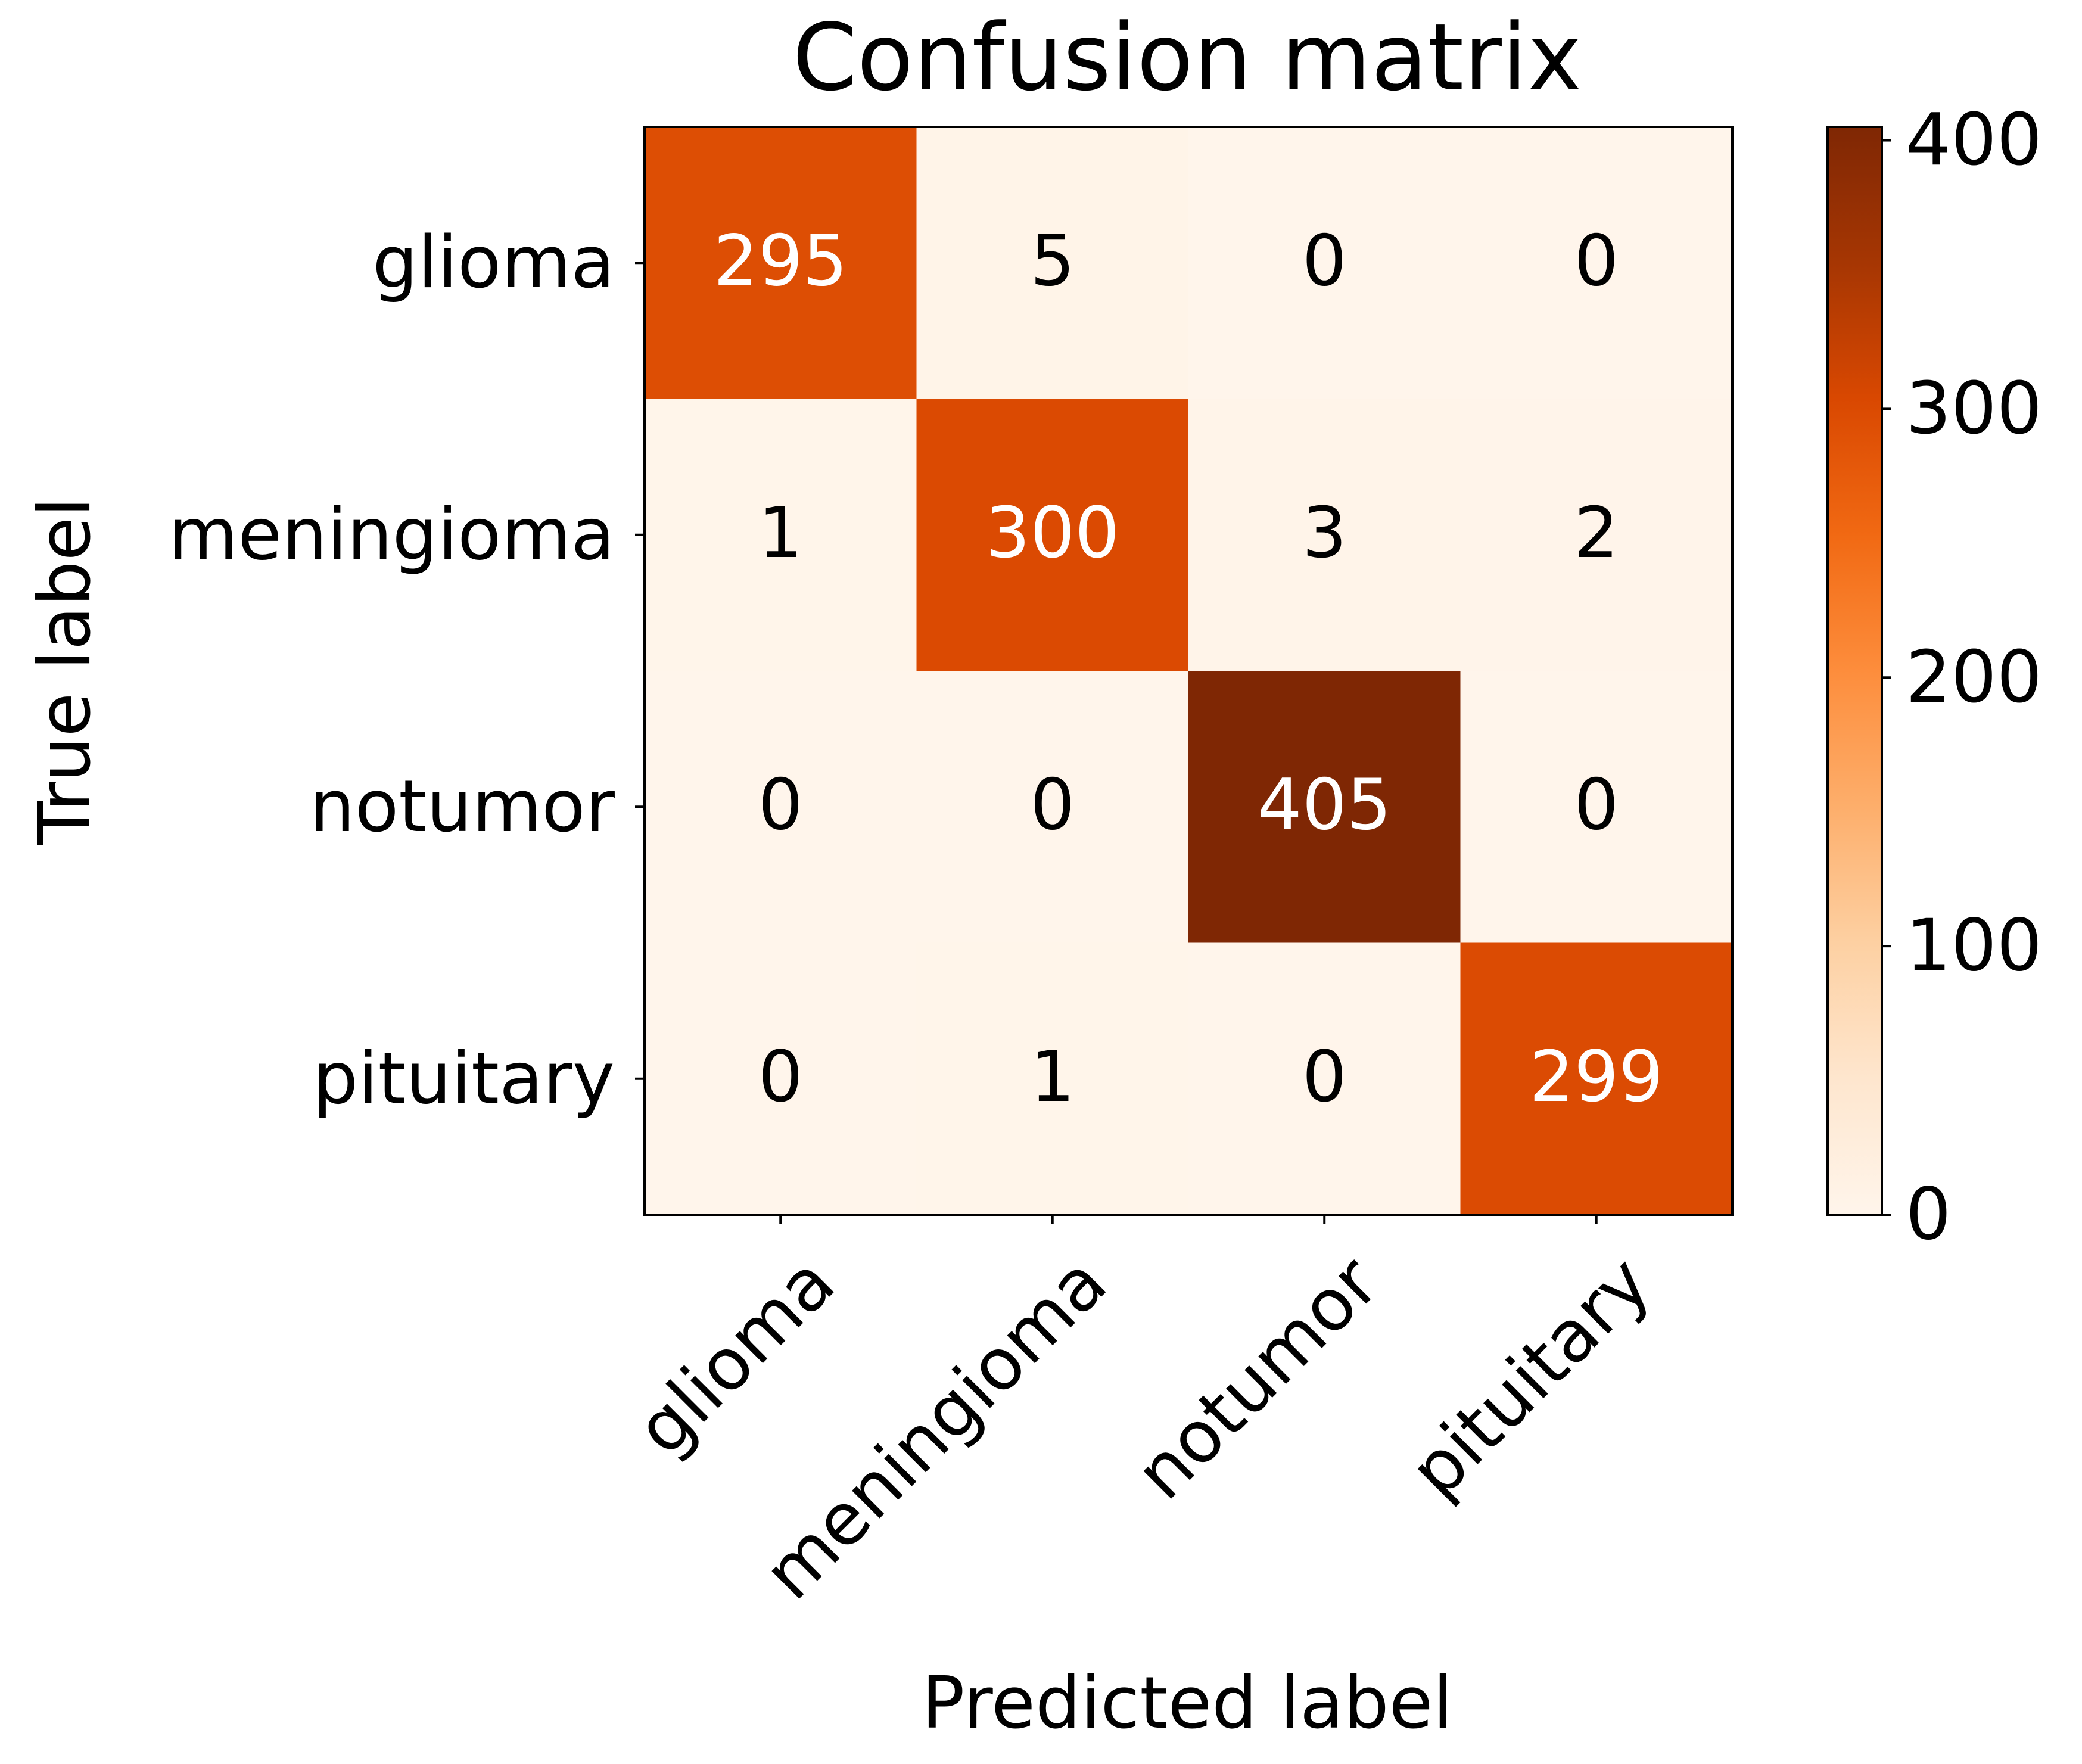 This screenshot has height=1764, width=2082. I want to click on cell-value-label: 295, so click(781, 260).